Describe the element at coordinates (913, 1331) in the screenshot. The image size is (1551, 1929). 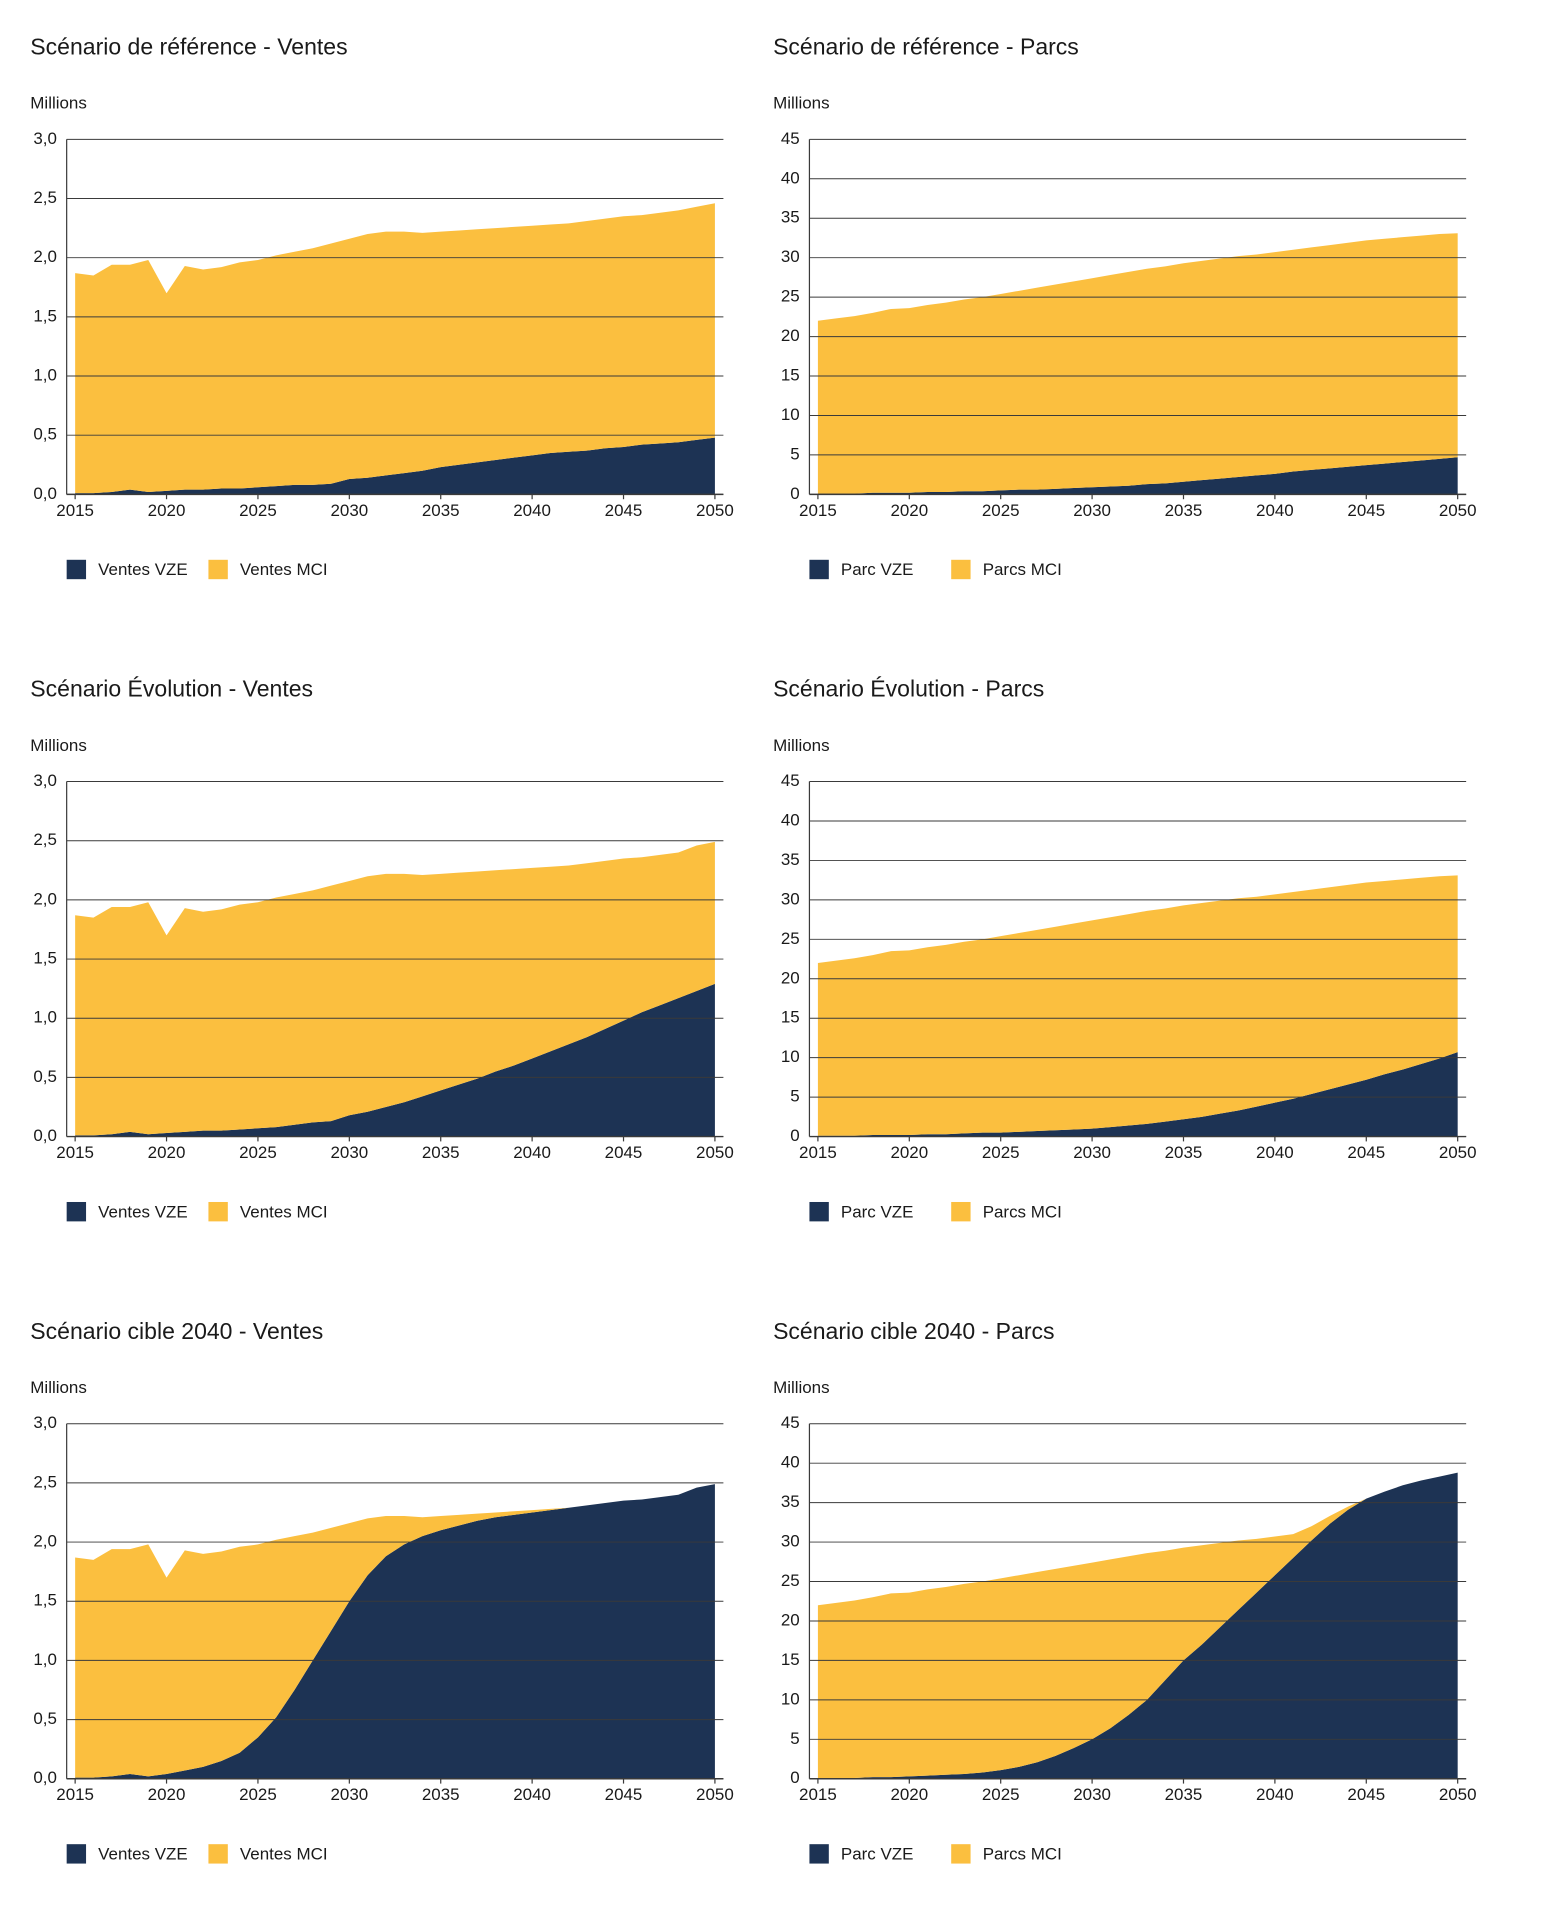
I see `chart-title: Scénario cible 2040 - Parcs` at that location.